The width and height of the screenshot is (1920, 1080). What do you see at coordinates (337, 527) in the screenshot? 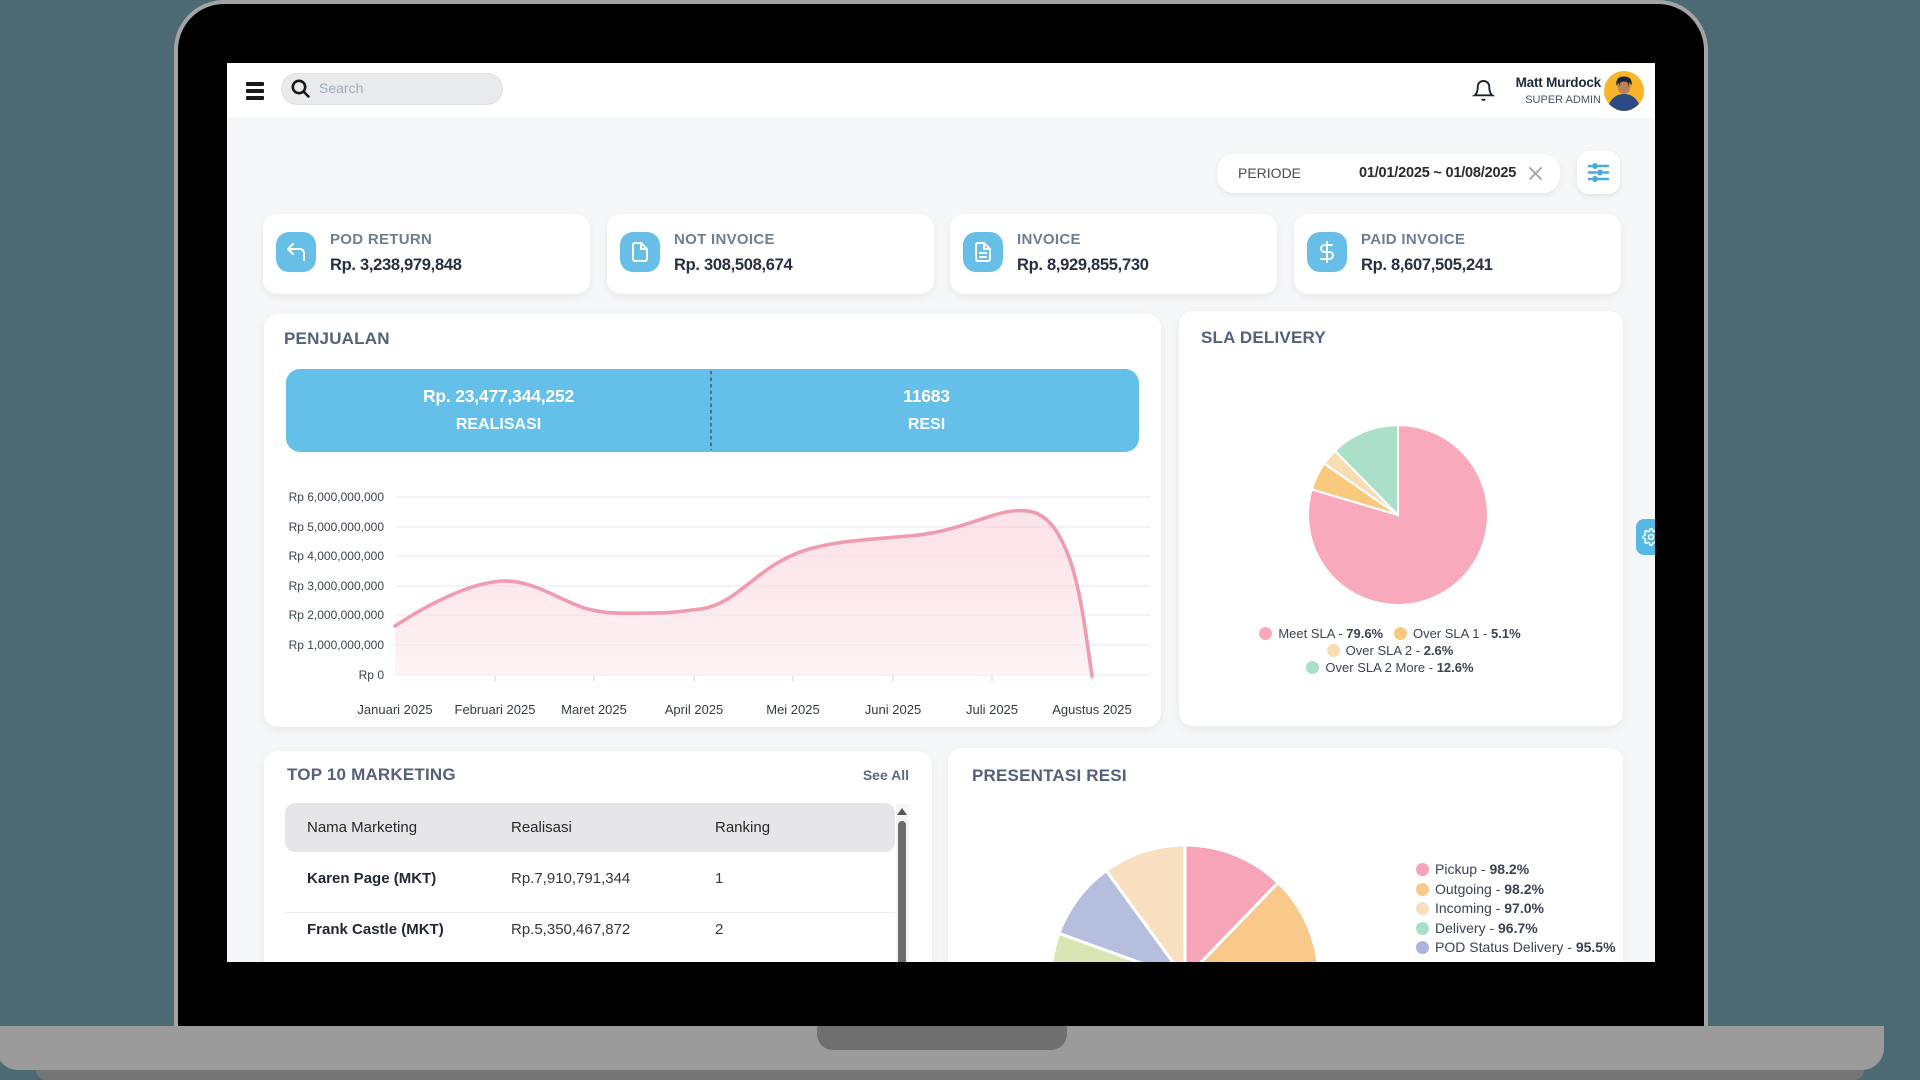
I see `svg-text: Rp 5,000,000,000` at bounding box center [337, 527].